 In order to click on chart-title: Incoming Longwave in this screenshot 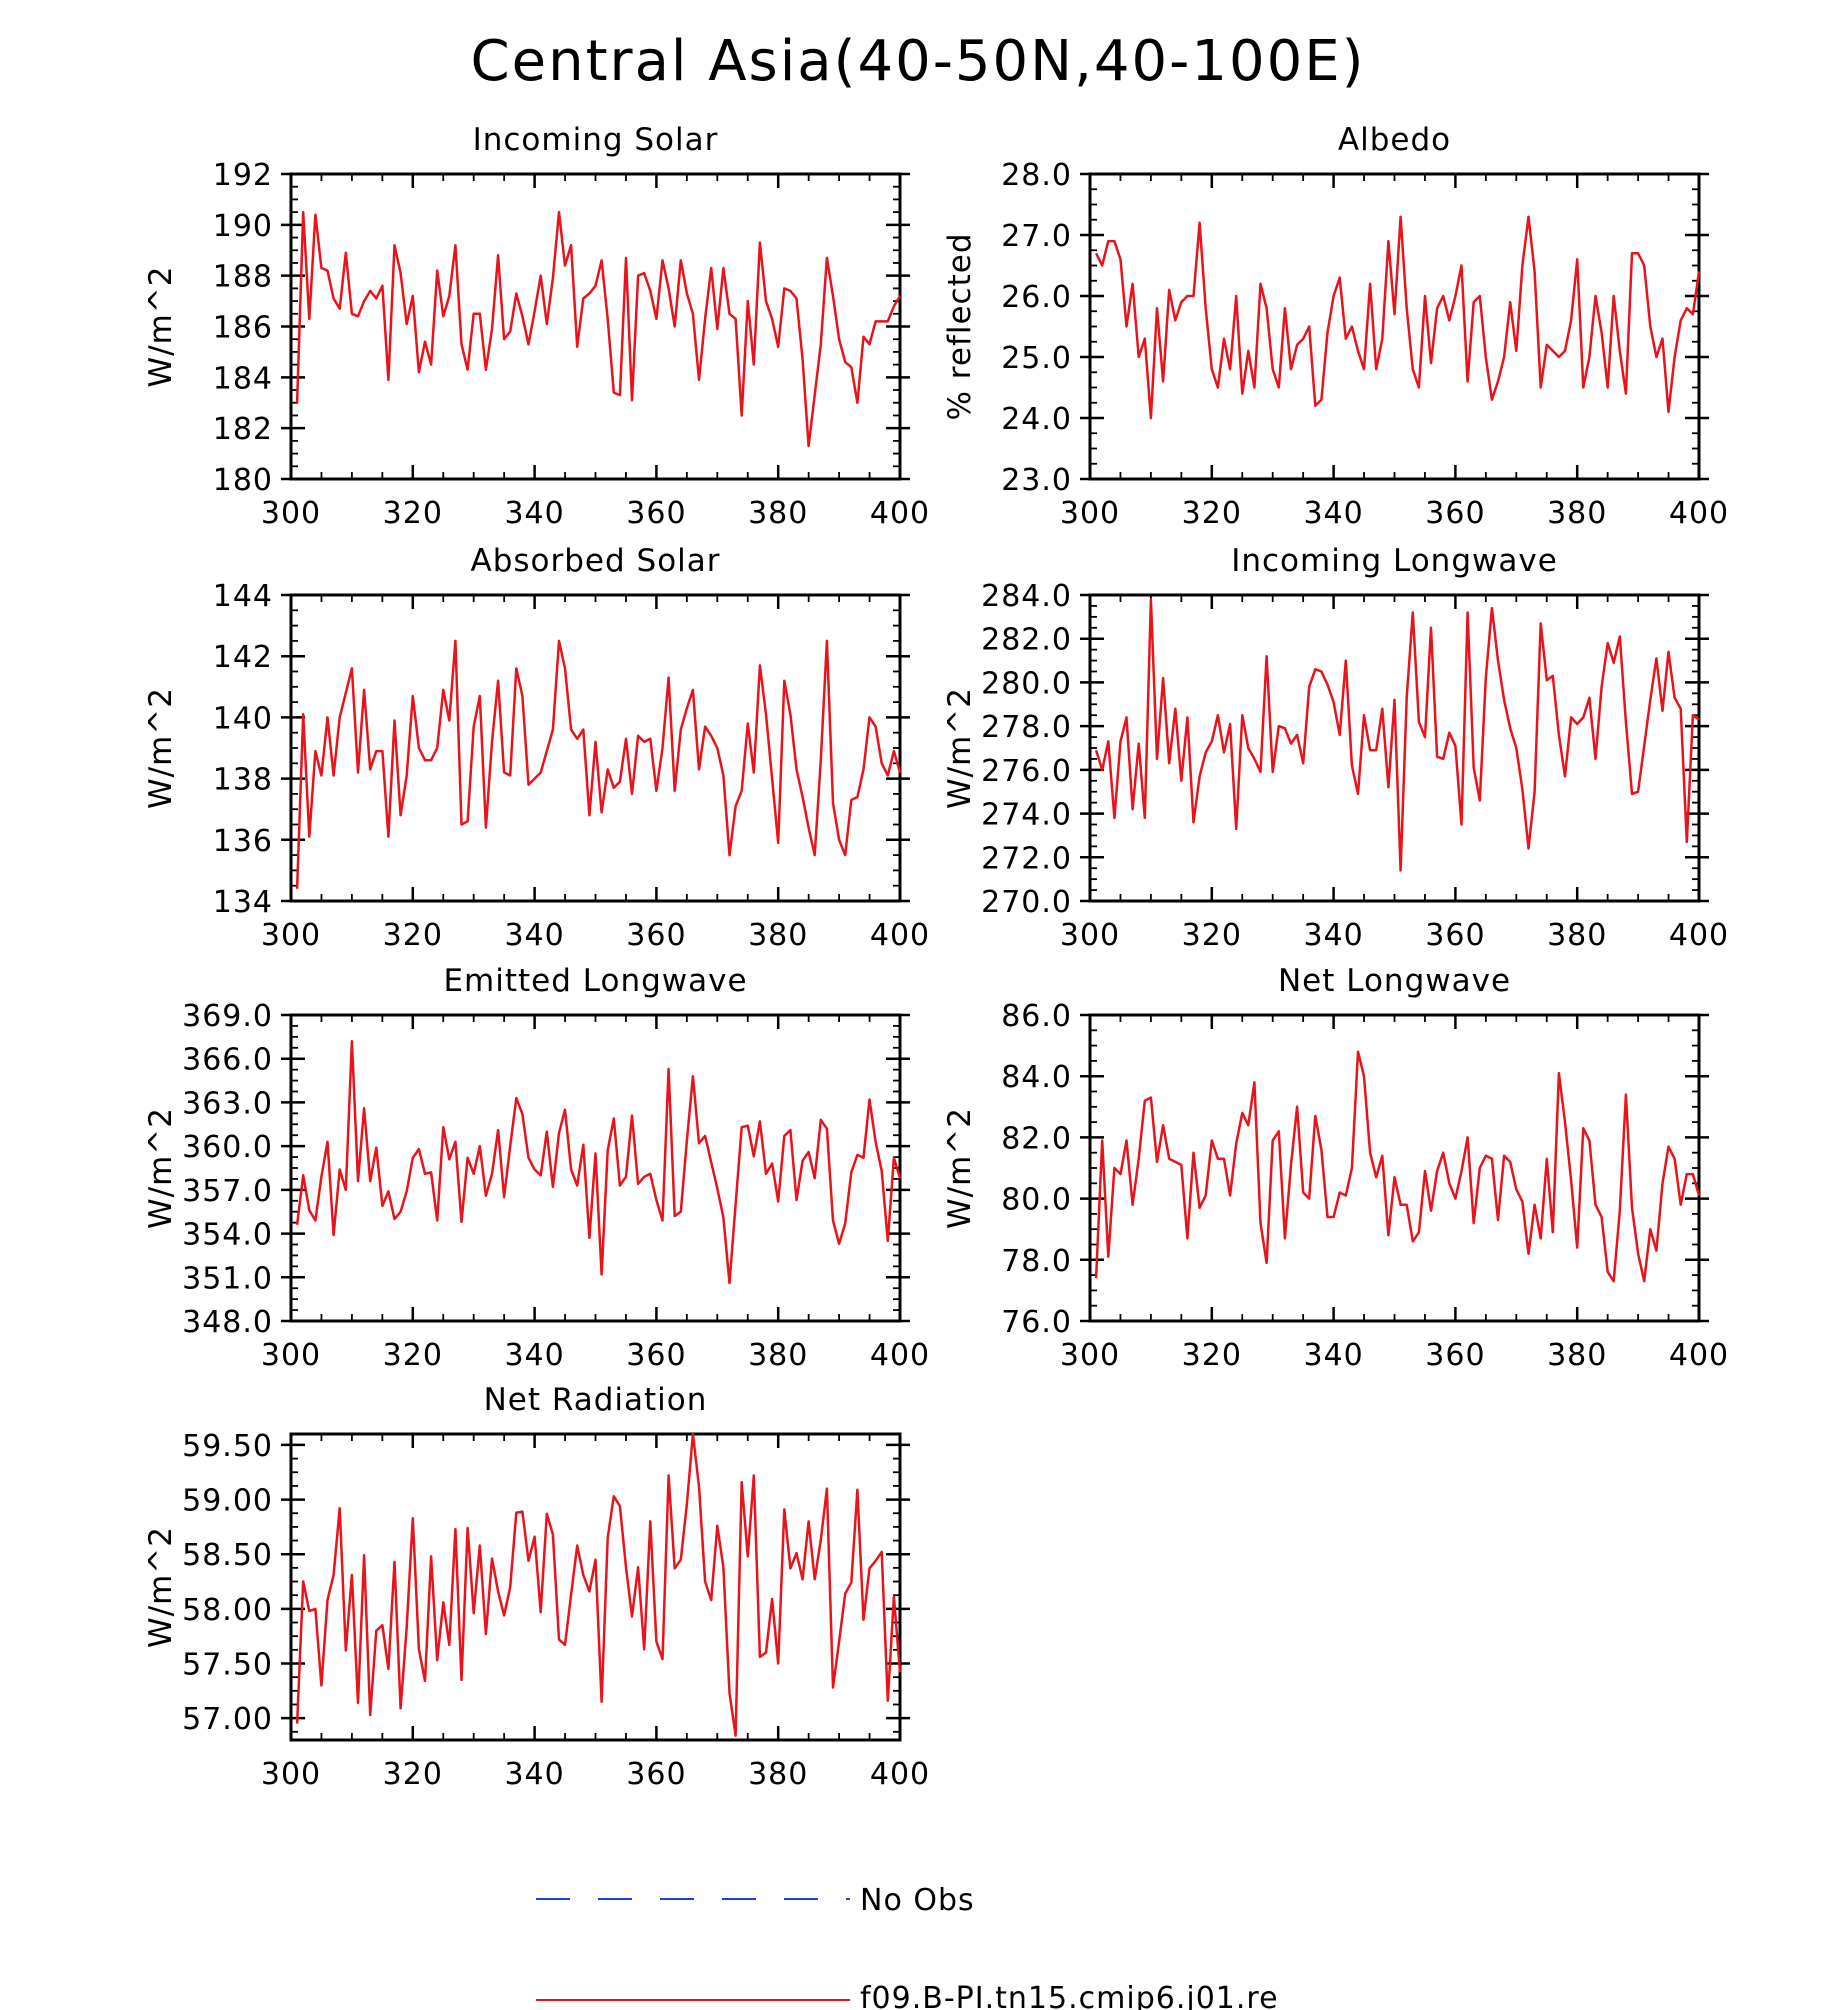, I will do `click(1394, 561)`.